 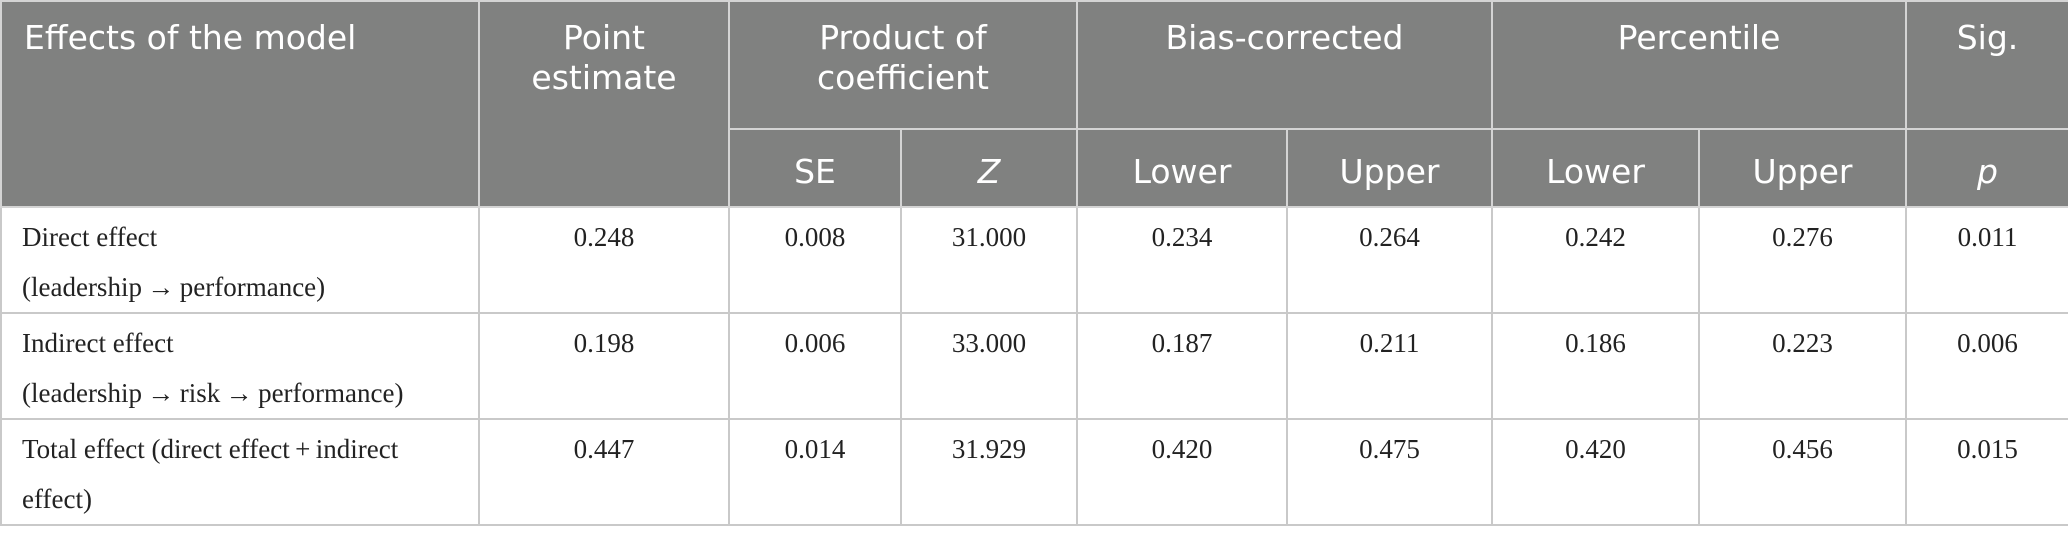 What do you see at coordinates (240, 260) in the screenshot?
I see `row-label: Direct effect (leadership → performance)` at bounding box center [240, 260].